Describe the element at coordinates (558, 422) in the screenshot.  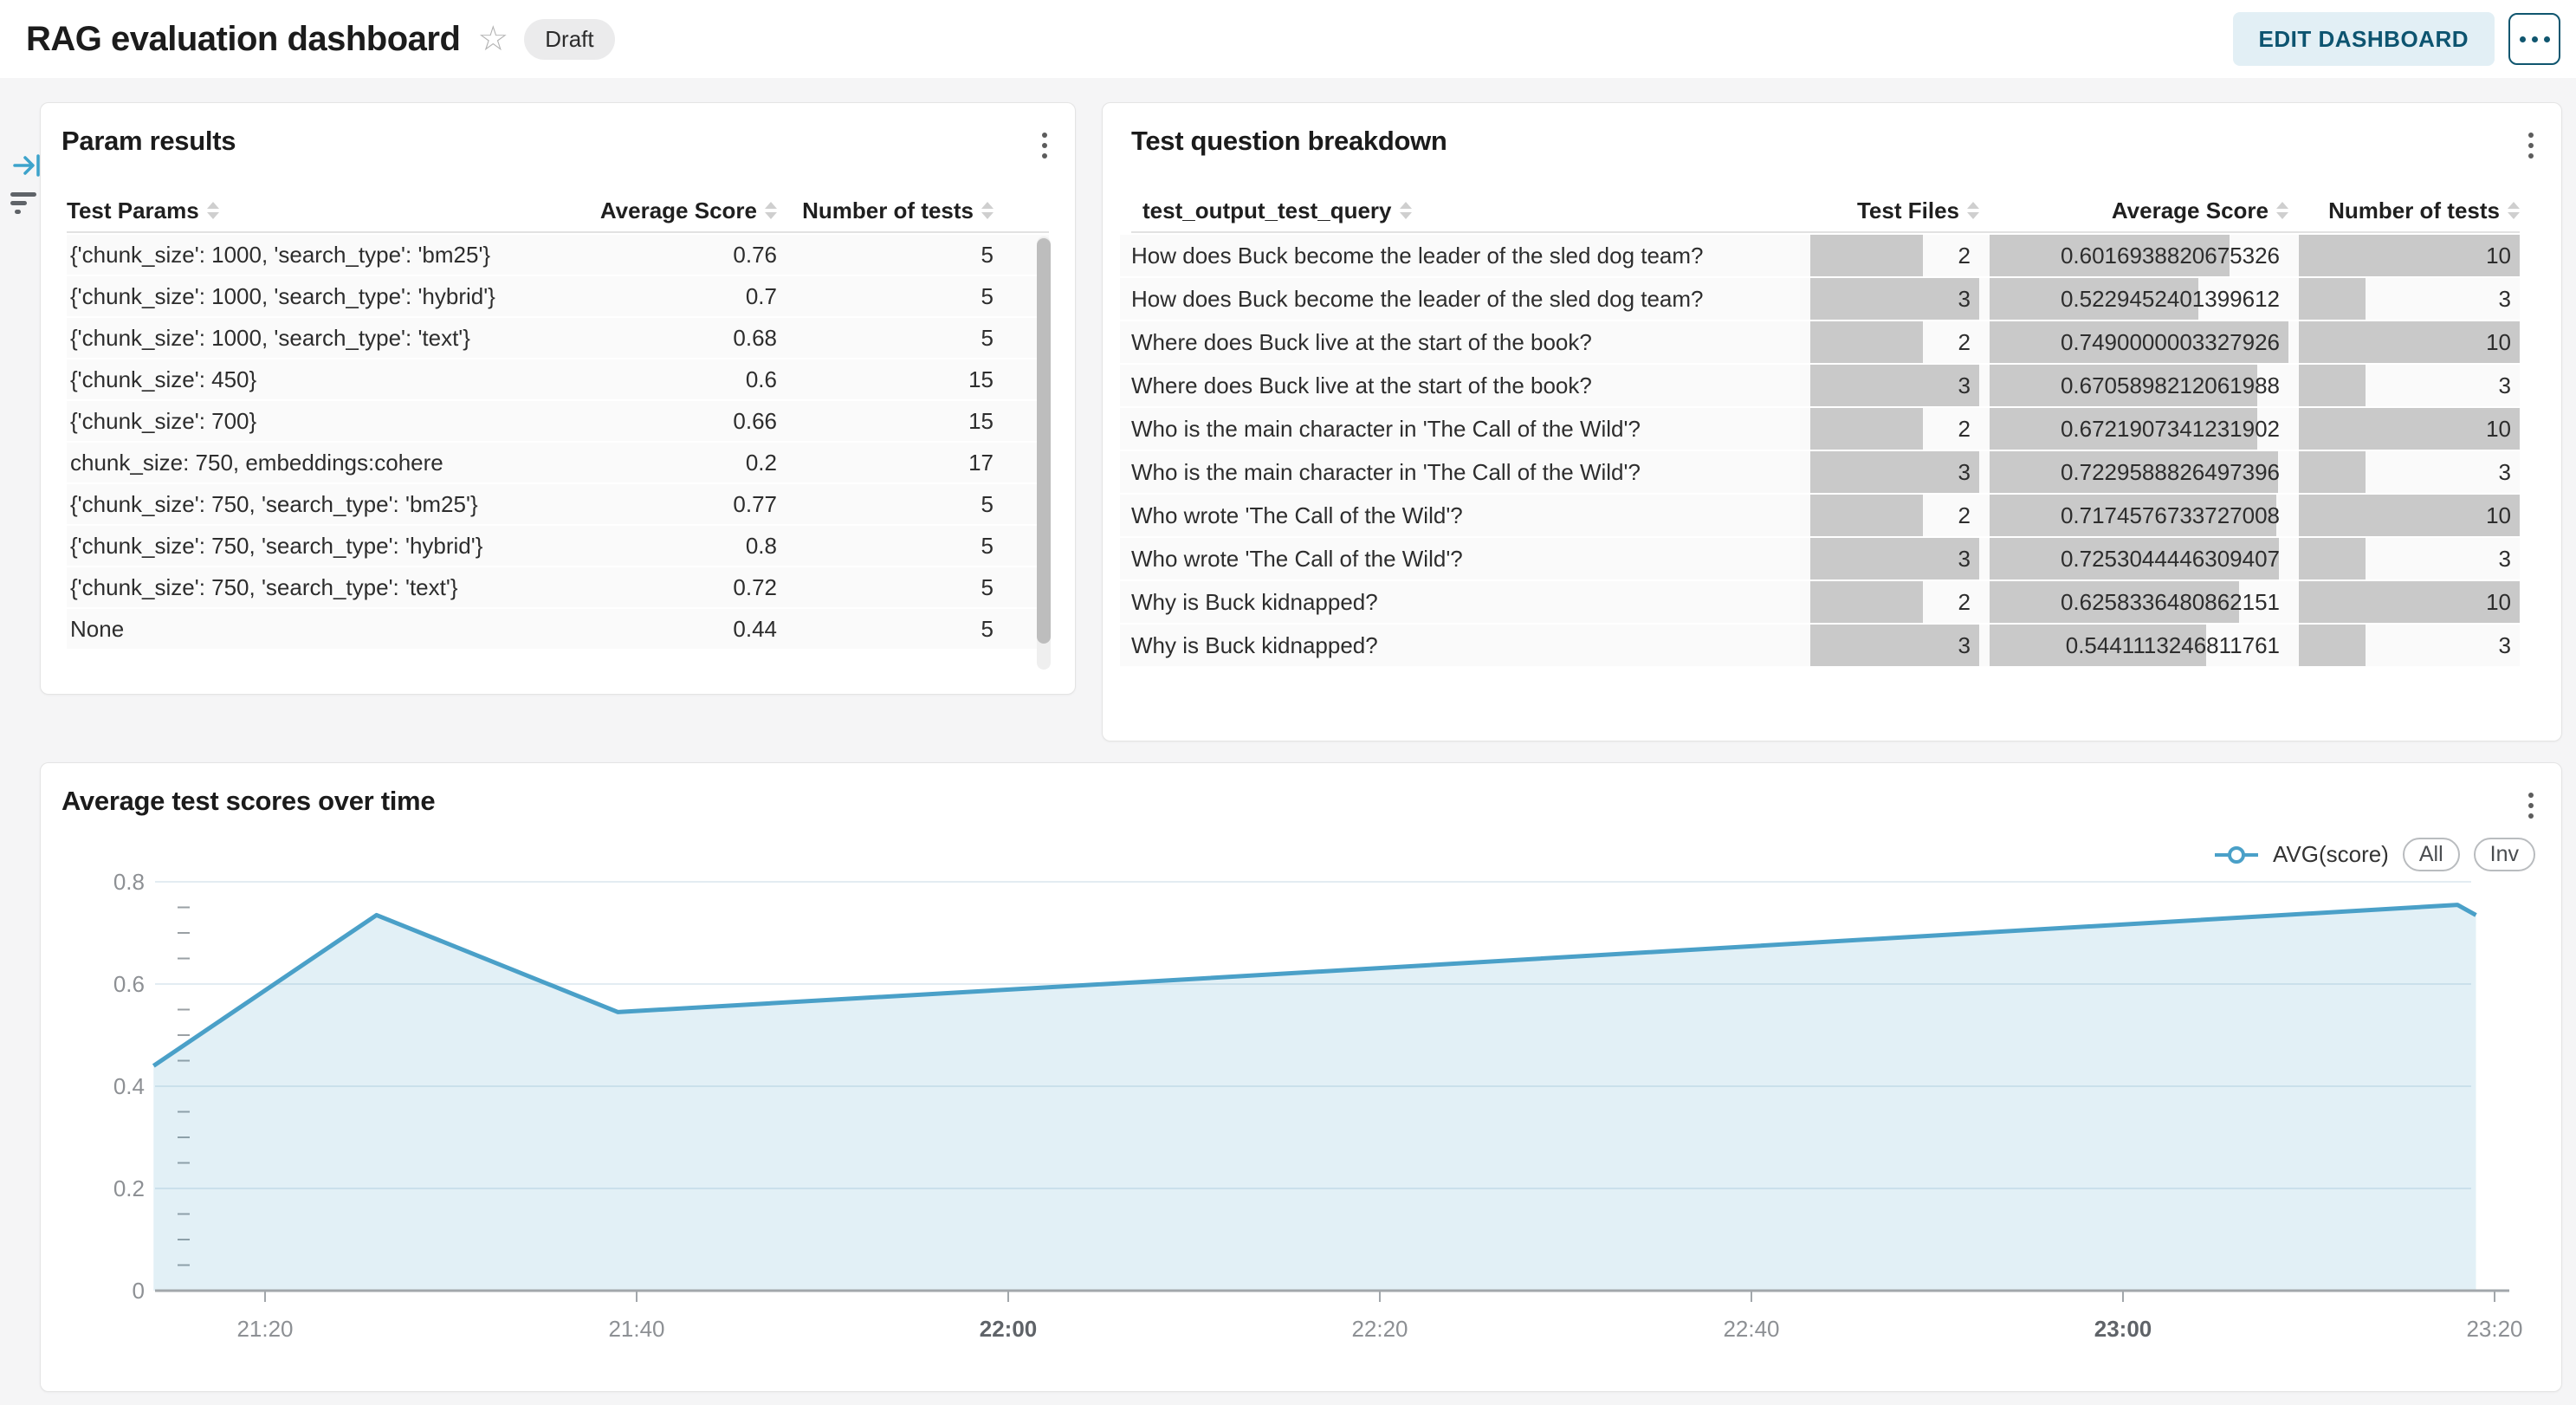
I see `table-row: {'chunk_size': 700} 0.66 15` at that location.